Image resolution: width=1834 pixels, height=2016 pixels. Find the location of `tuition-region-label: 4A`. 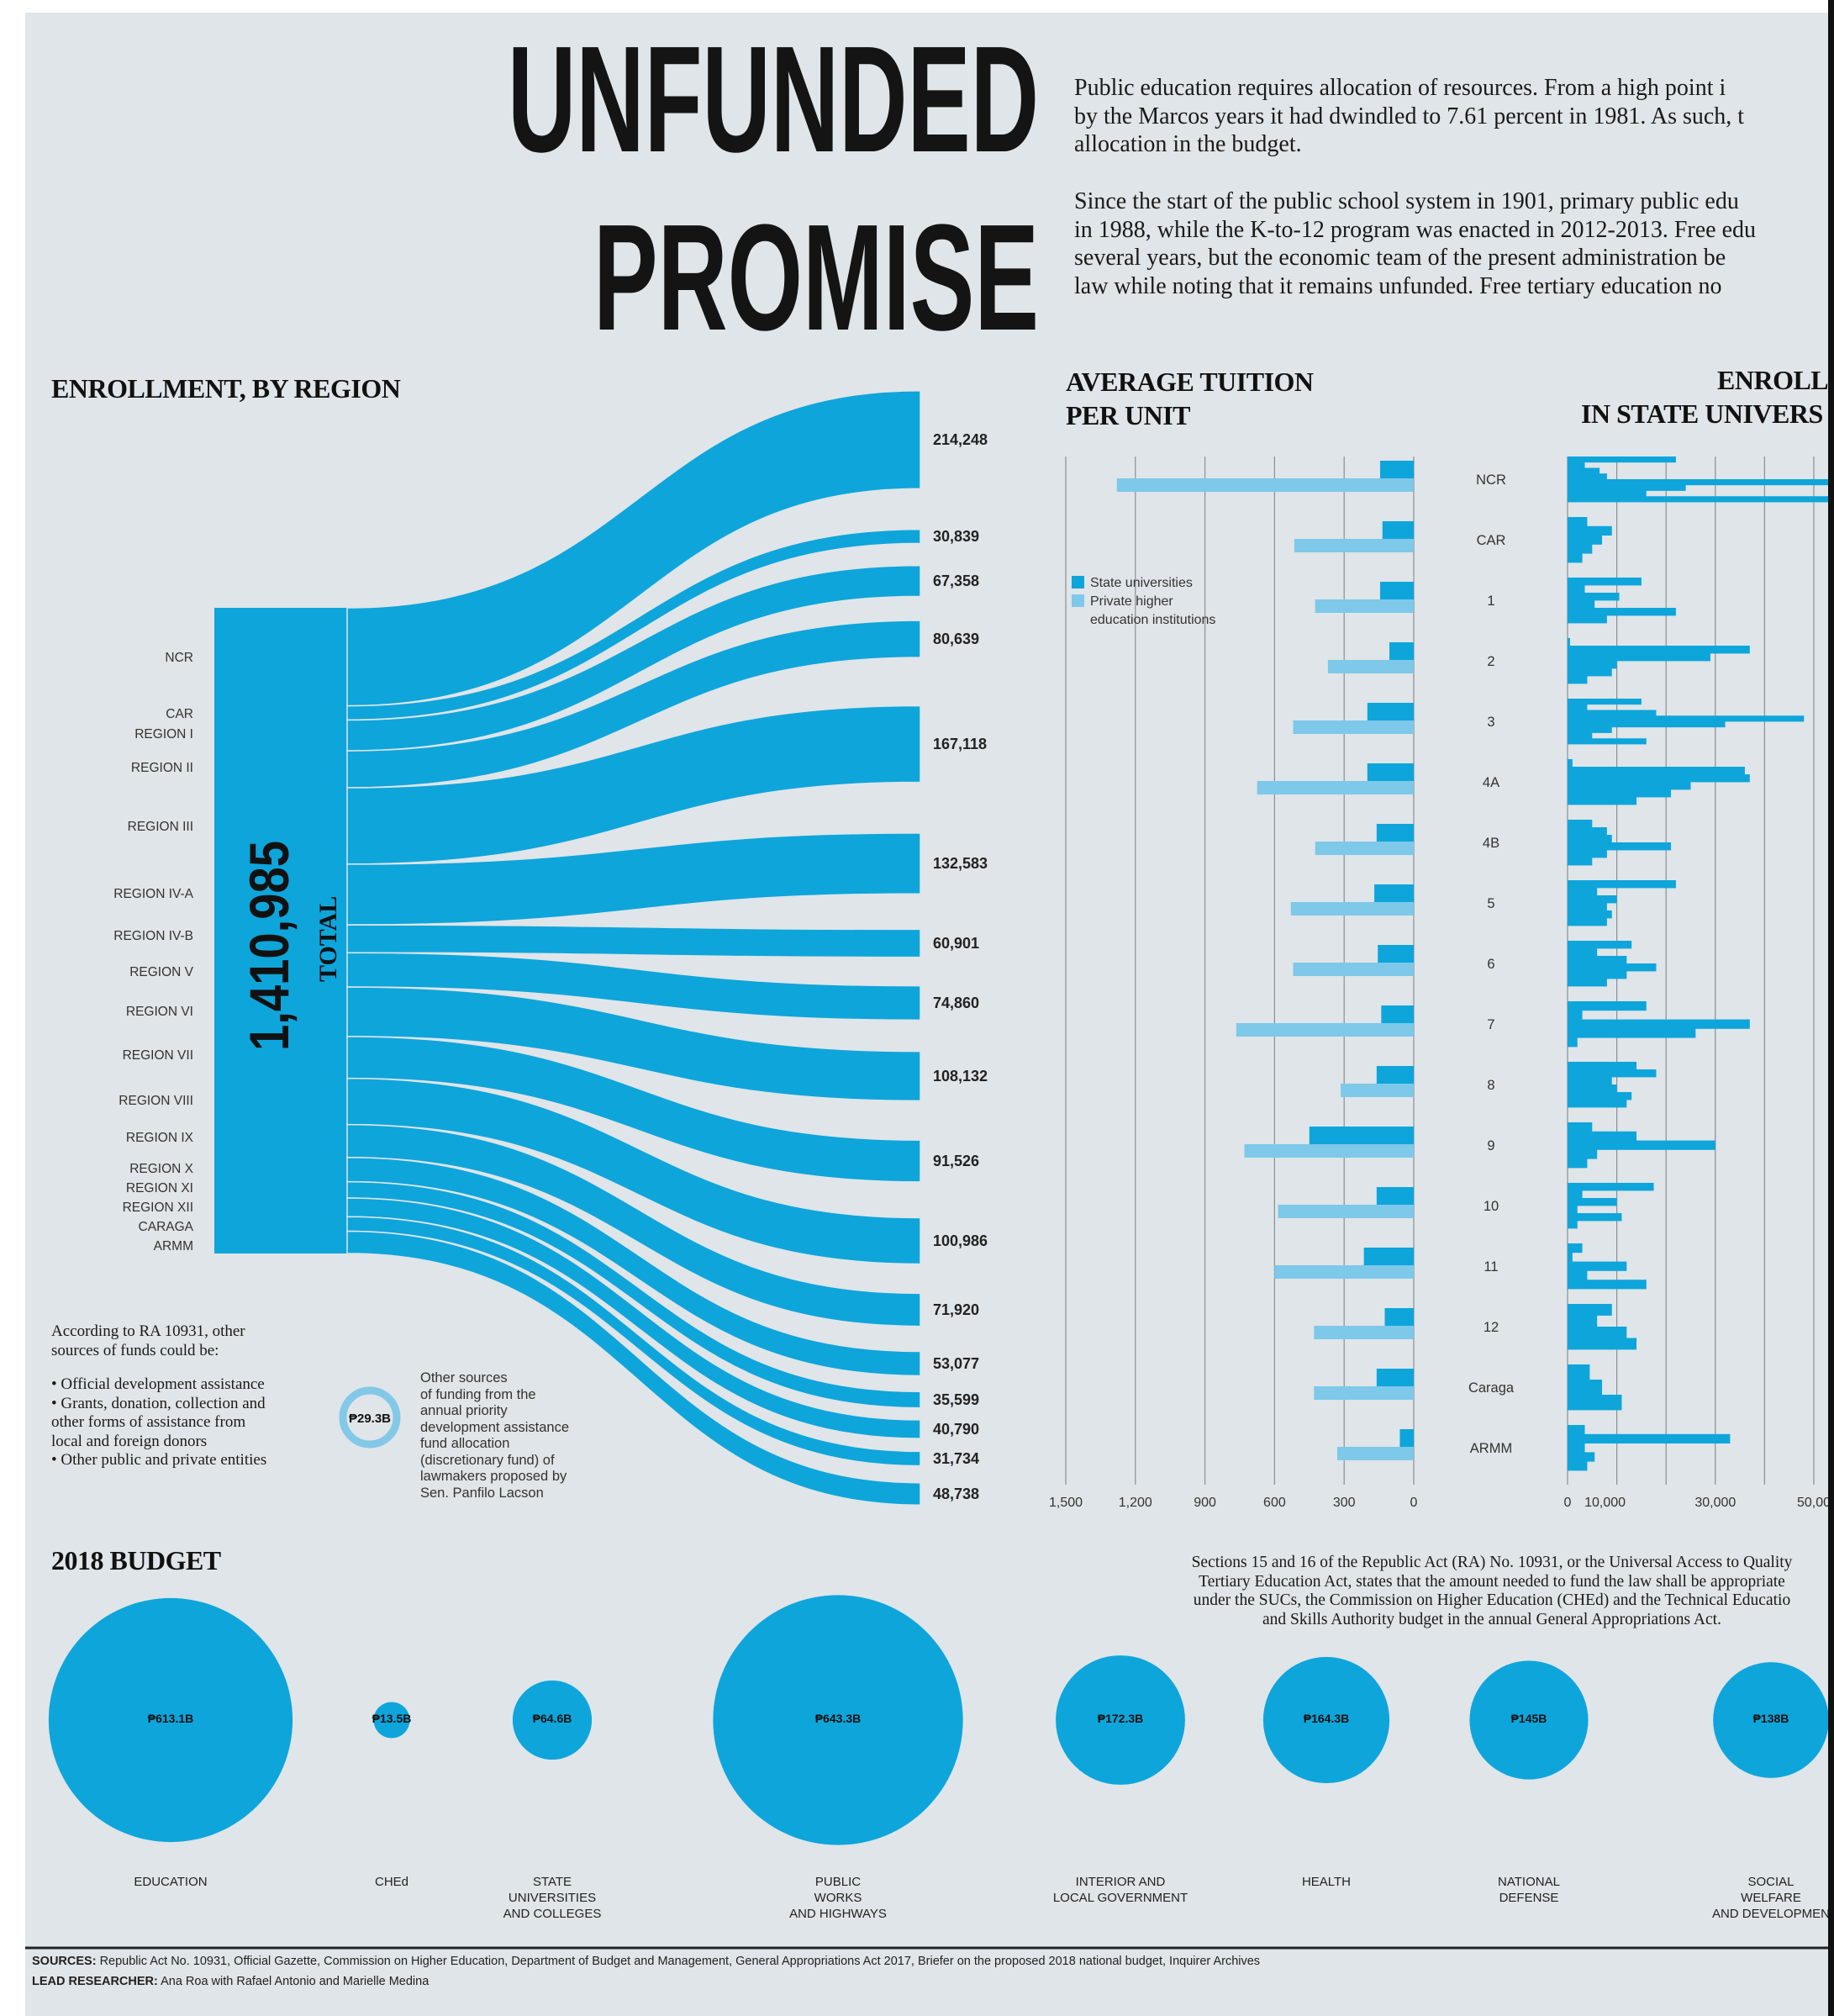

tuition-region-label: 4A is located at coordinates (1491, 783).